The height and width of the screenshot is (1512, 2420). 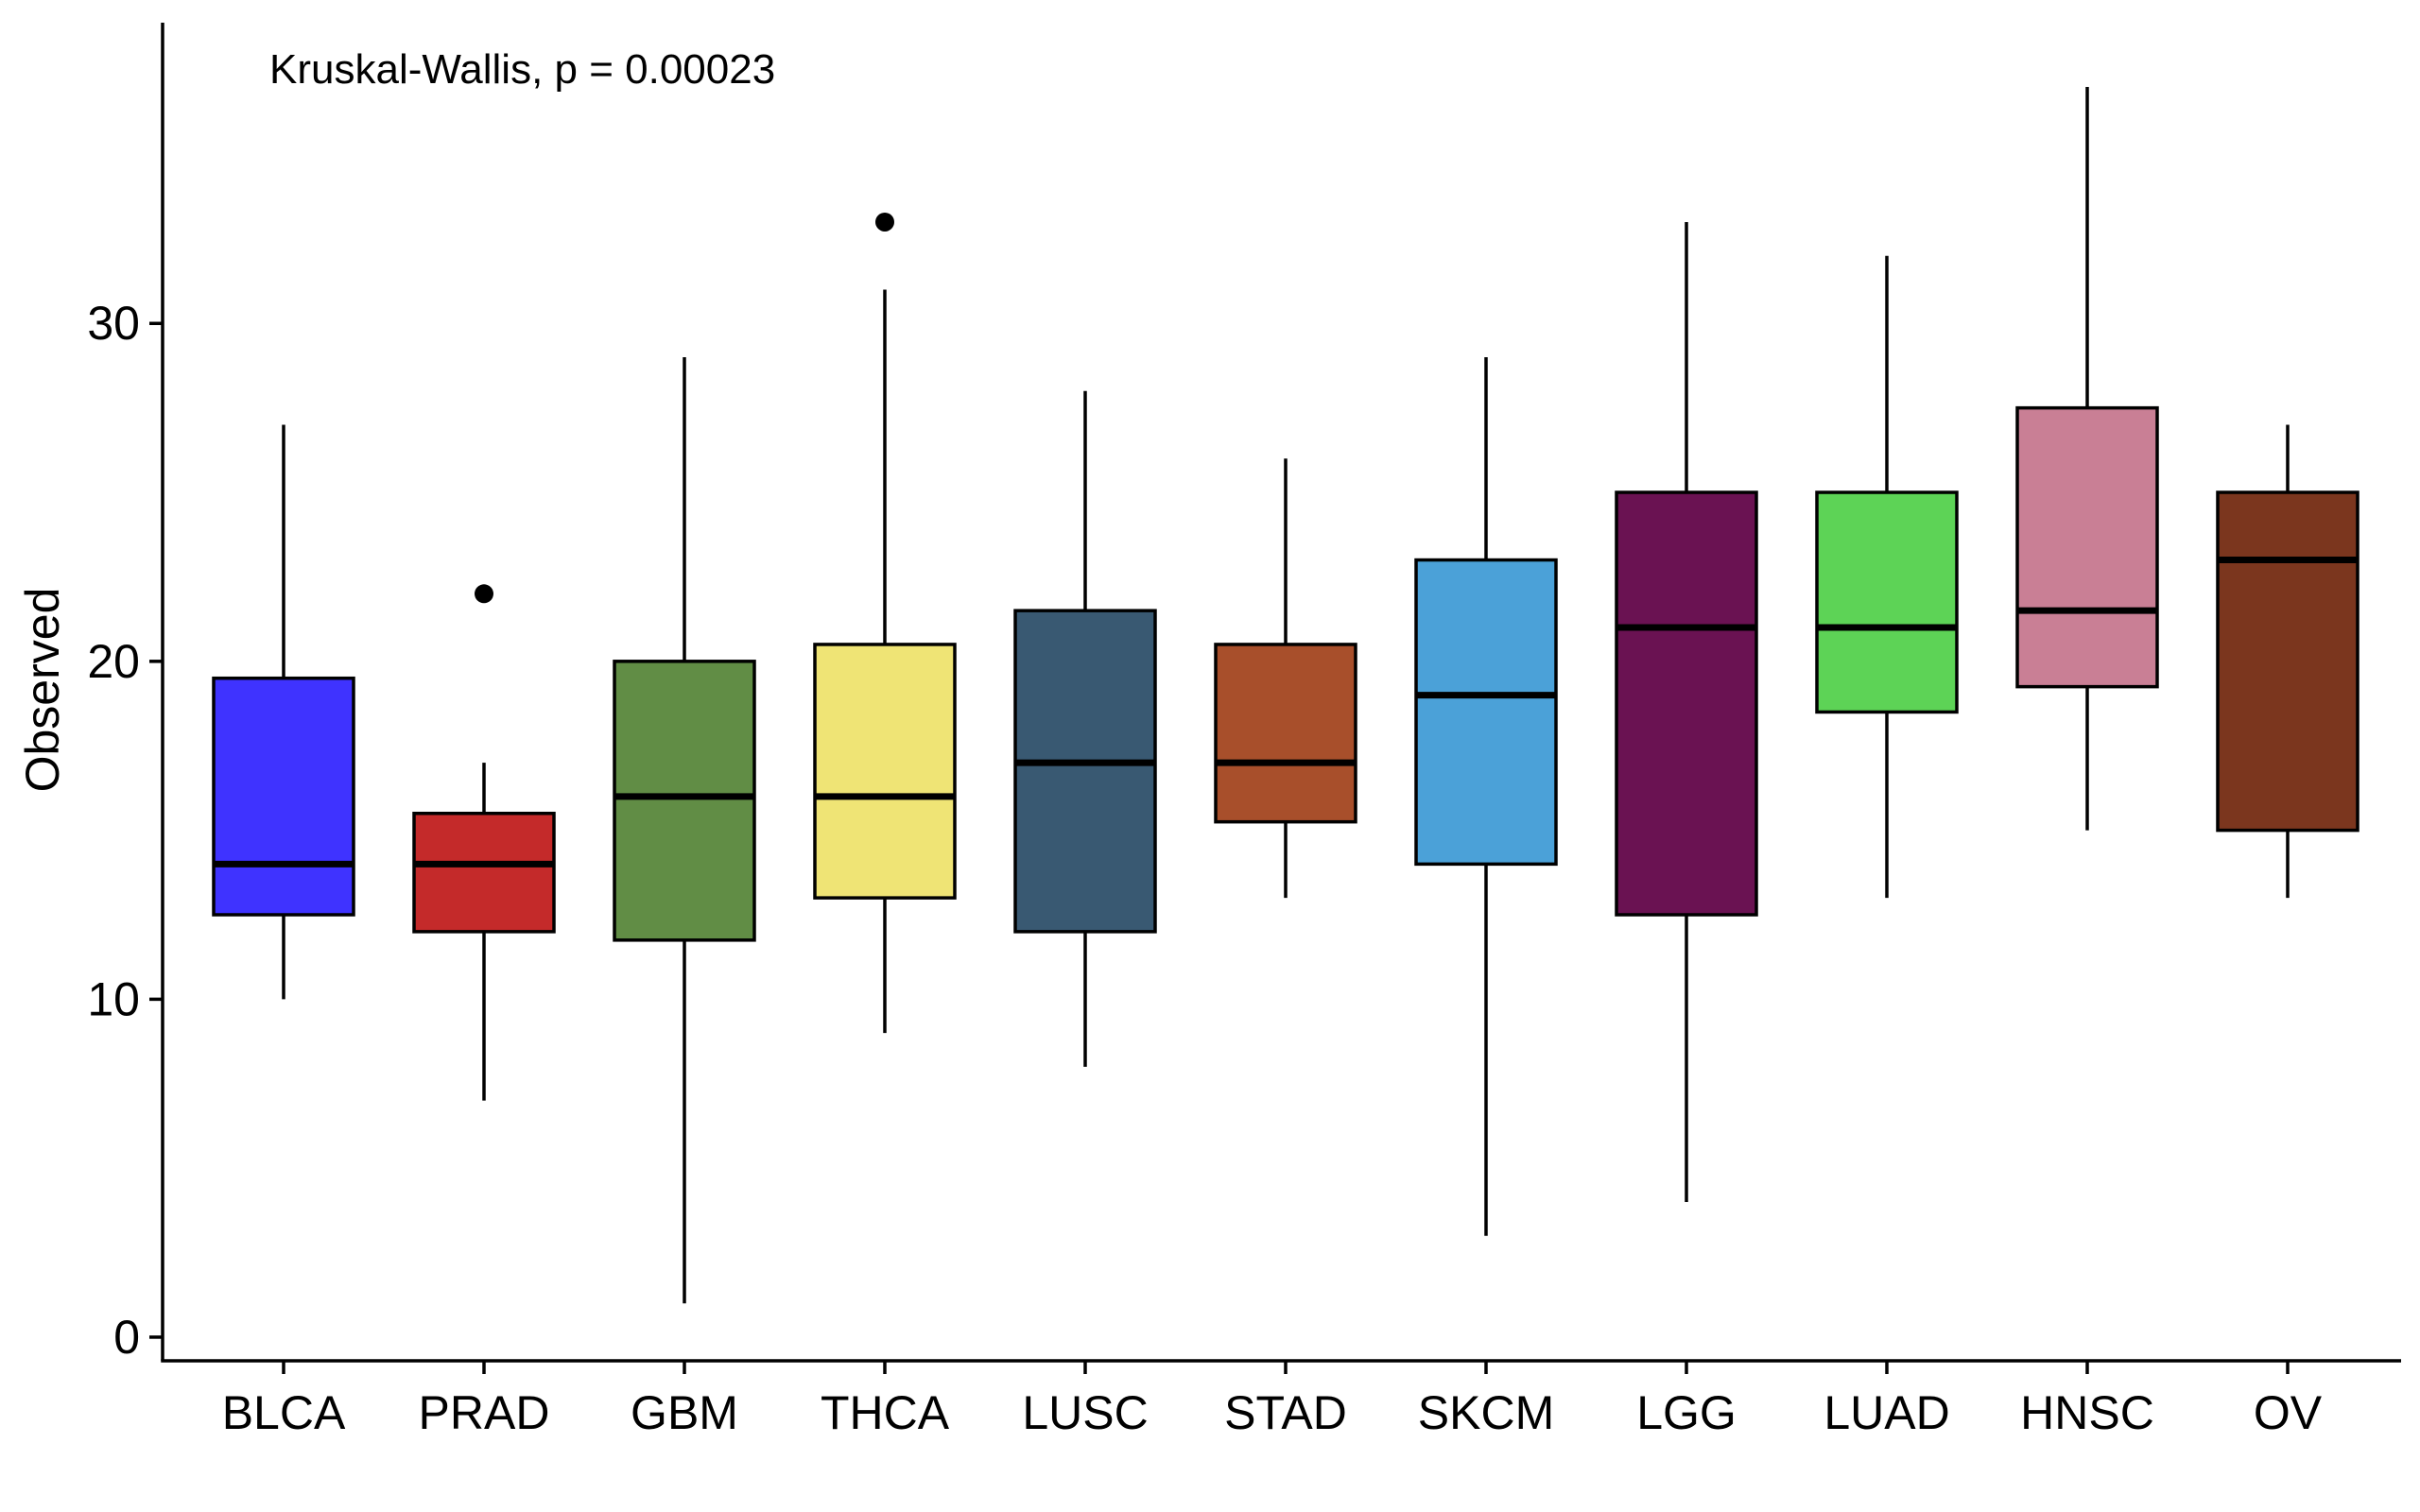 I want to click on x-axis-ticks: BLCA PRAD GBM THCA LUSC STAD SKCM LGG LUAD HNSC OV, so click(x=1272, y=1400).